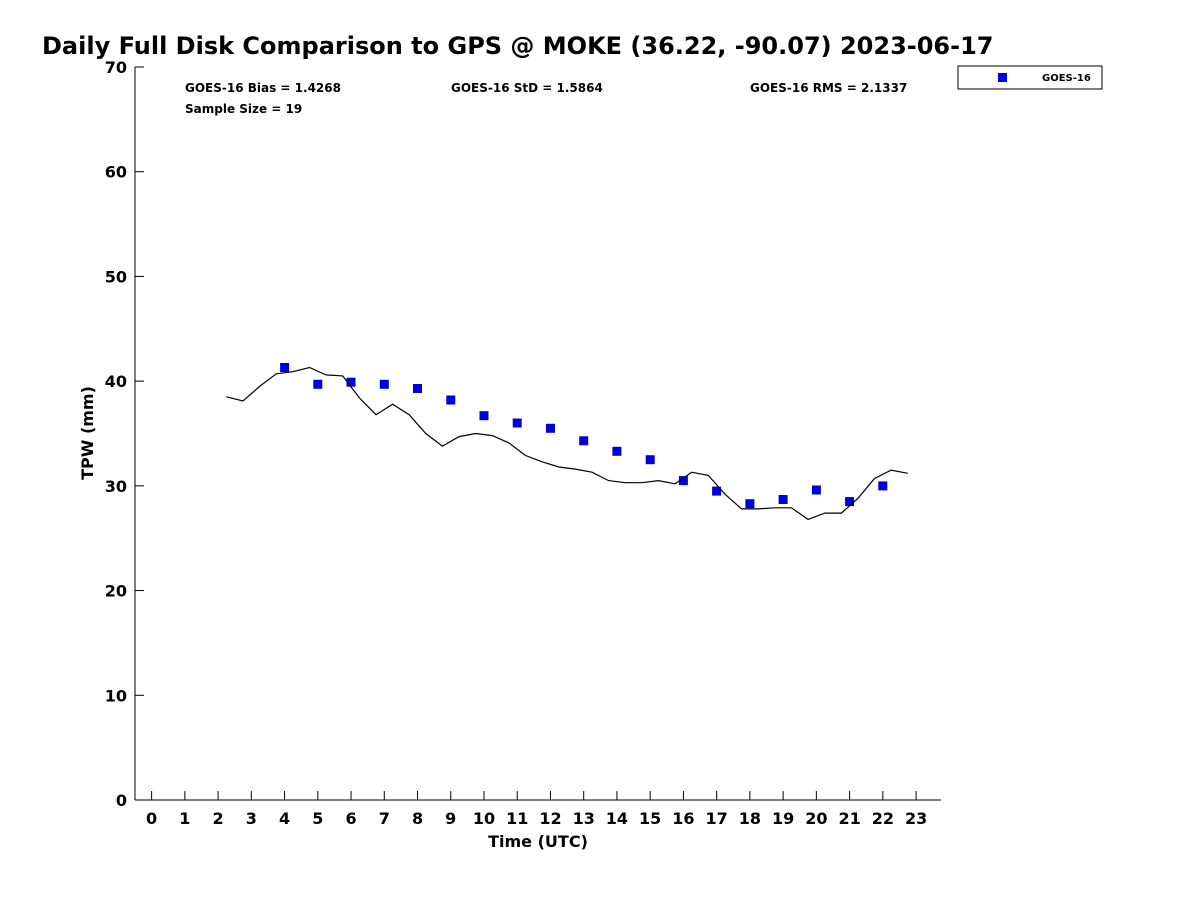 This screenshot has height=900, width=1200. What do you see at coordinates (284, 818) in the screenshot?
I see `x-tick-label: 4` at bounding box center [284, 818].